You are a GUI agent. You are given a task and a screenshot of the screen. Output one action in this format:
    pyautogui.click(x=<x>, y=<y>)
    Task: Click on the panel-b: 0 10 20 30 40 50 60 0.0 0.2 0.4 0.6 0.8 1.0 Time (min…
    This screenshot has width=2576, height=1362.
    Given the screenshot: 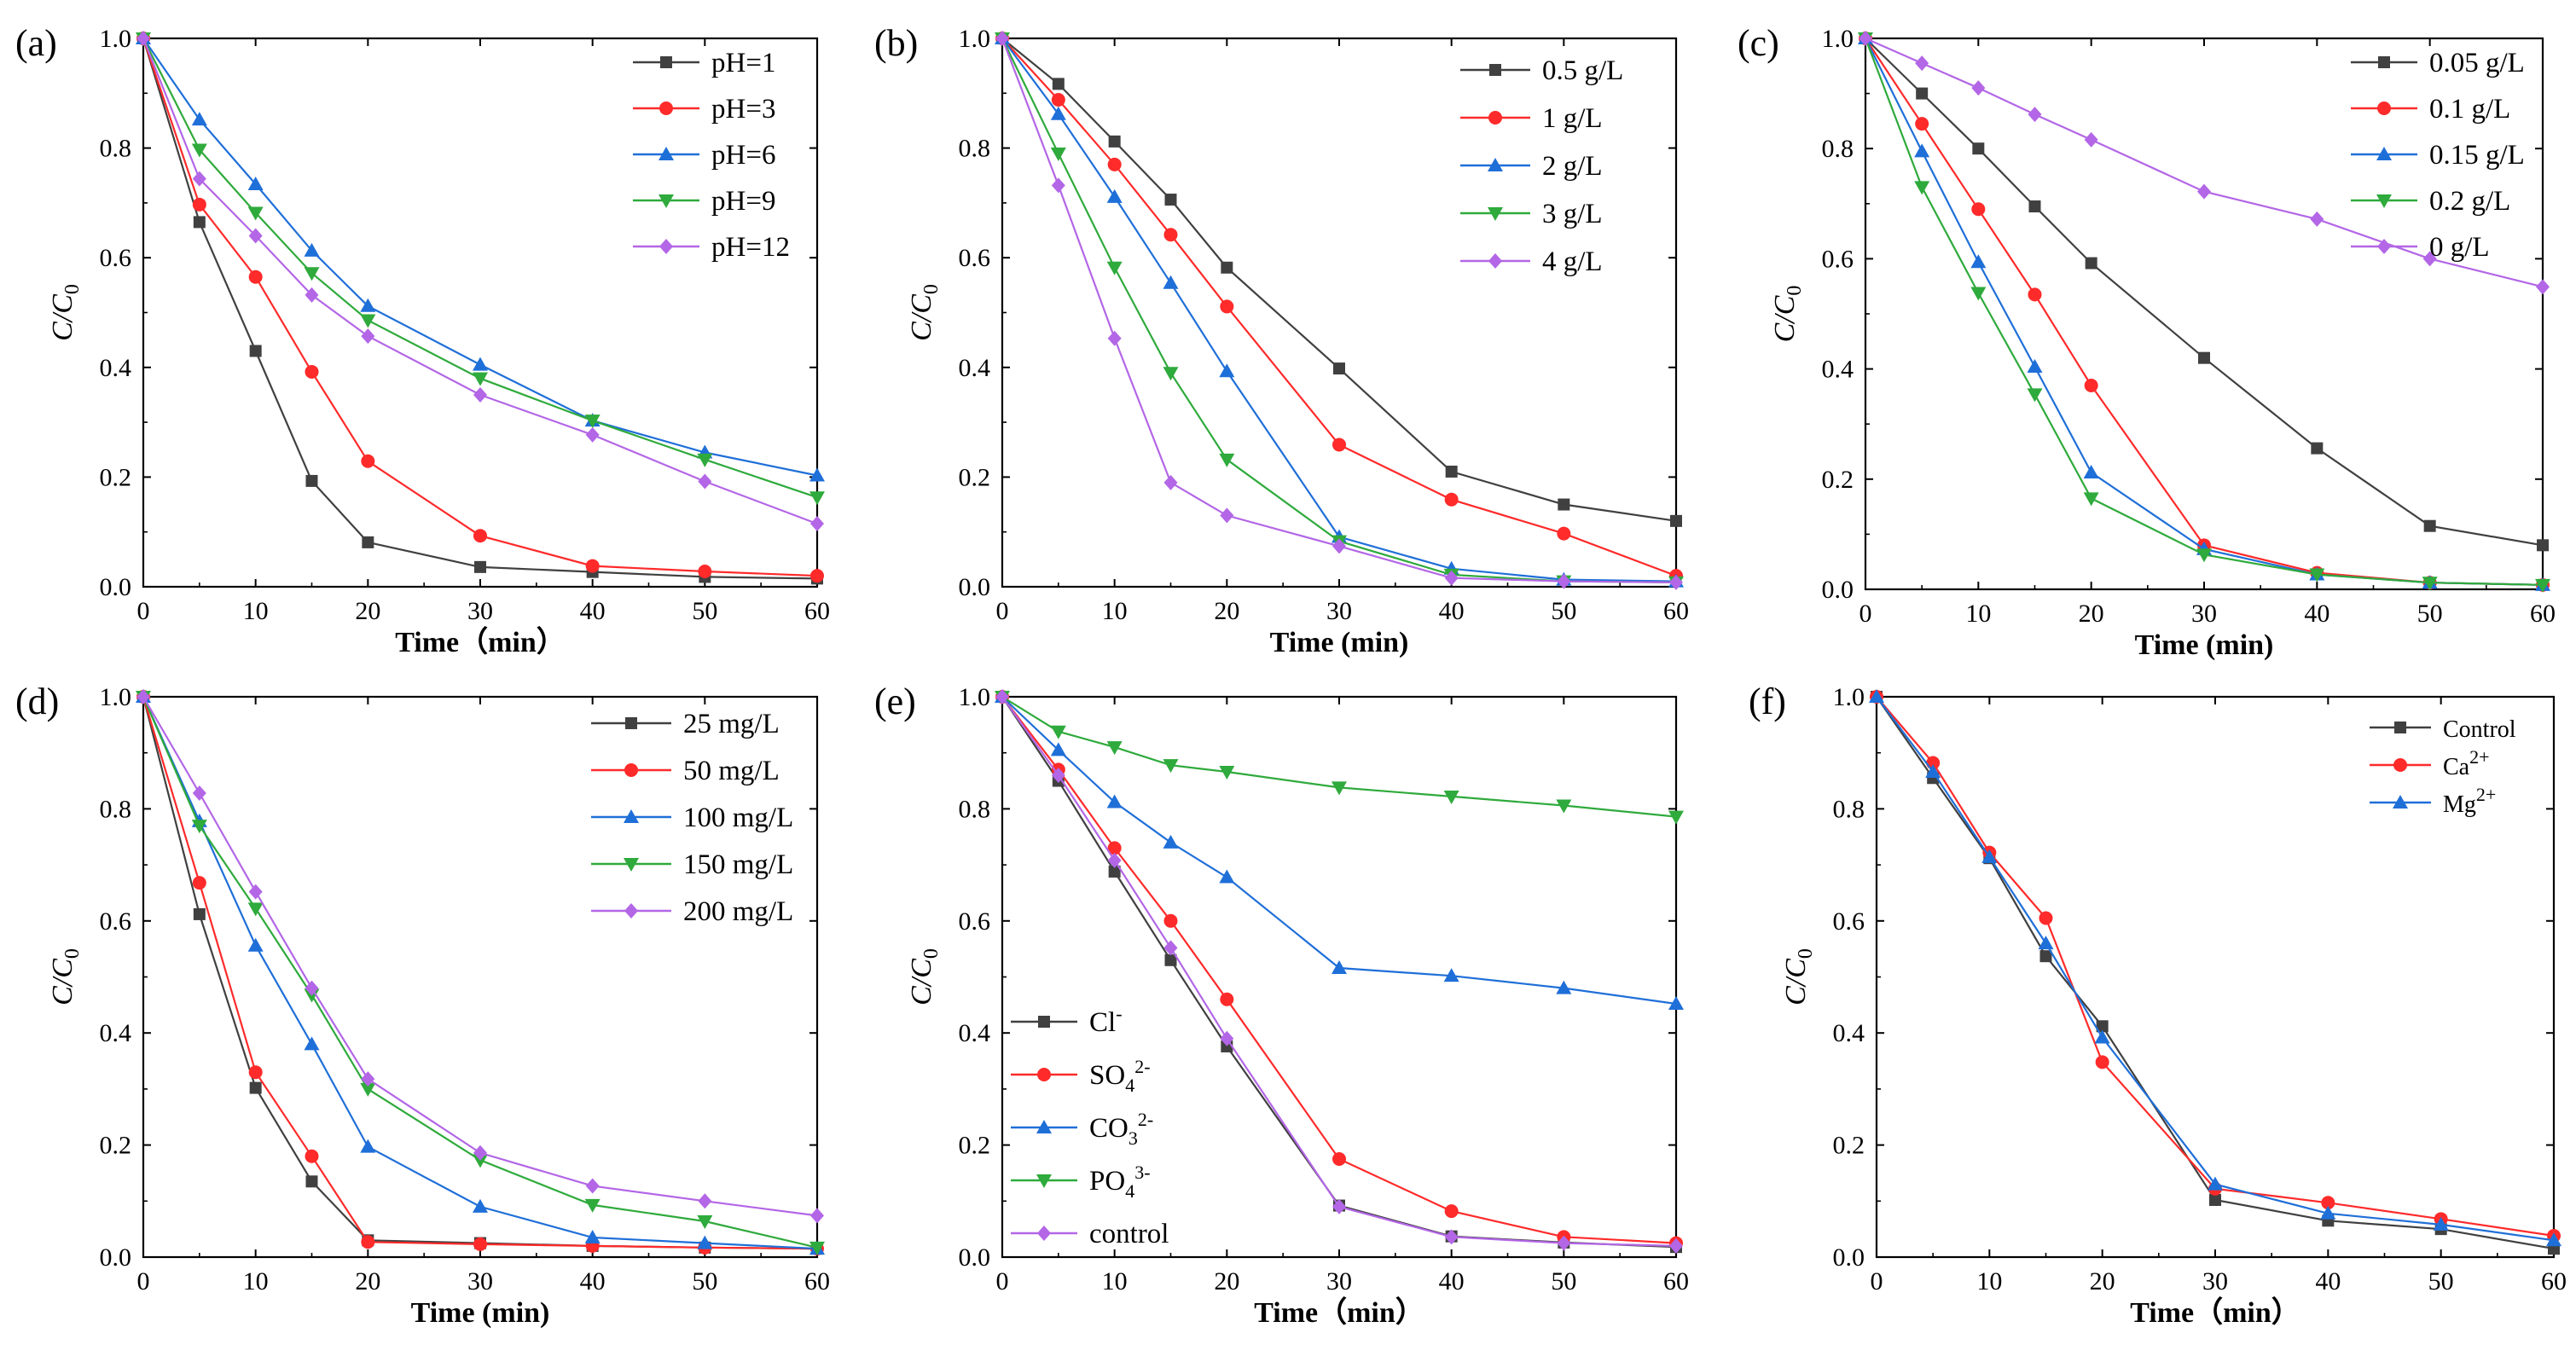 What is the action you would take?
    pyautogui.click(x=1281, y=340)
    